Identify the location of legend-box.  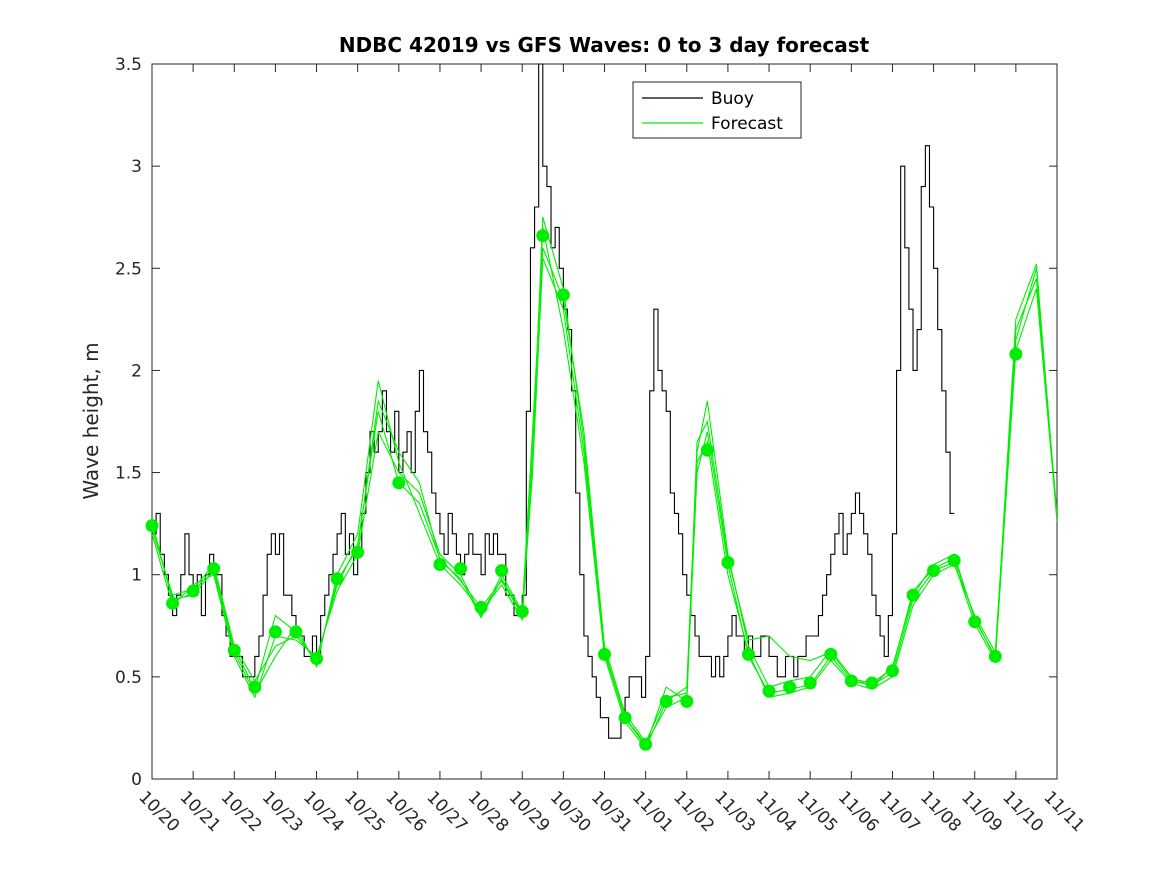
(717, 110).